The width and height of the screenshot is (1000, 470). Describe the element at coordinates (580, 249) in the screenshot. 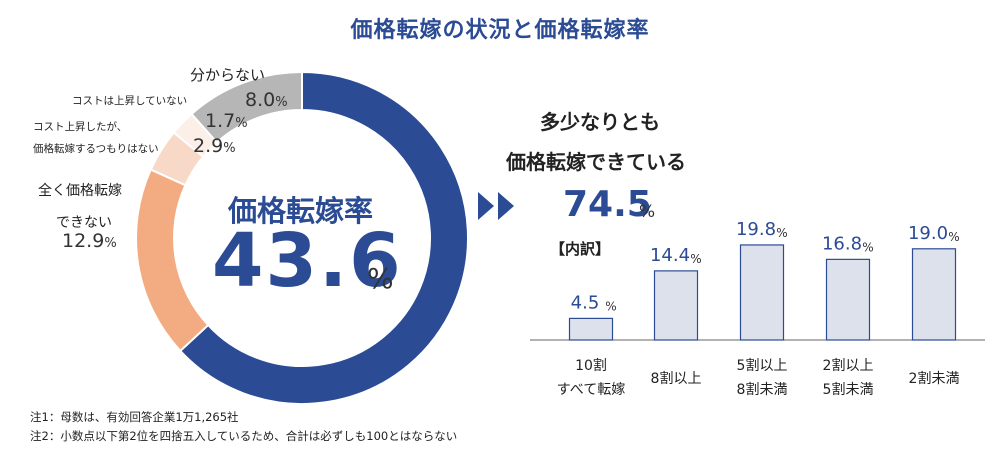

I see `breakdown-label: 【内訳】` at that location.